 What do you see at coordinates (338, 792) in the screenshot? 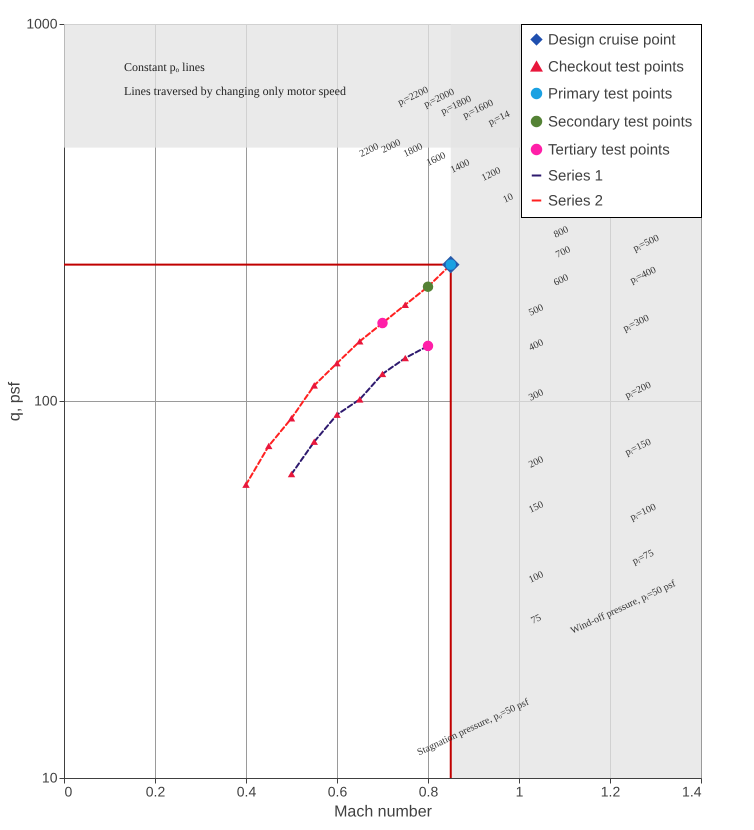
I see `x-tick-label: 0.6` at bounding box center [338, 792].